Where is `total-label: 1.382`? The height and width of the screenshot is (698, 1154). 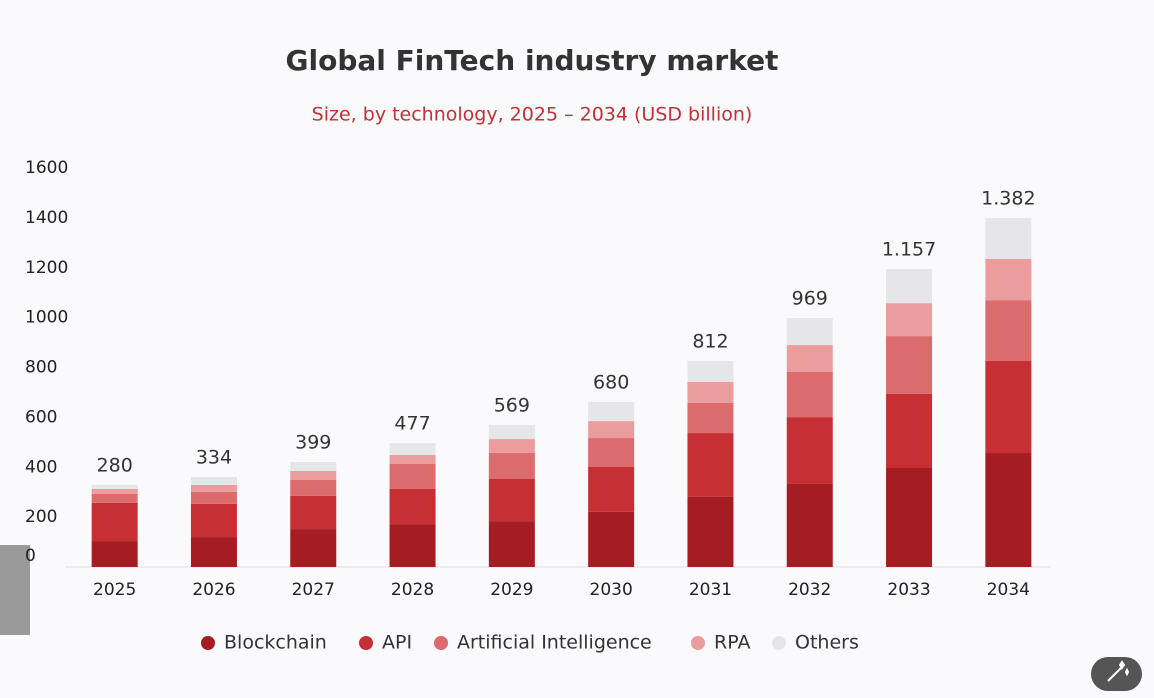
total-label: 1.382 is located at coordinates (1008, 199).